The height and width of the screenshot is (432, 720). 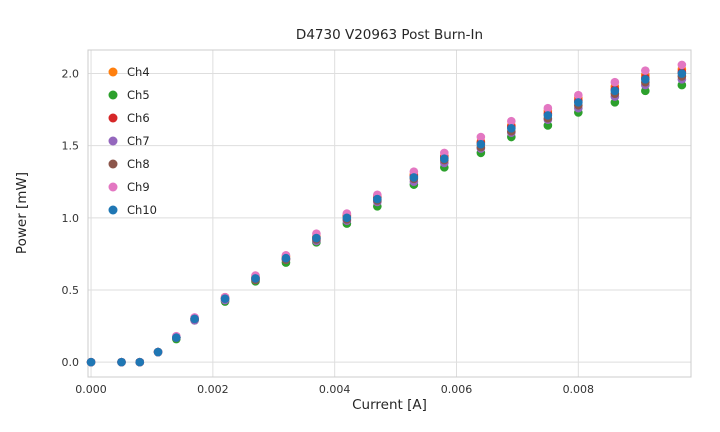 I want to click on y-tick-label: 2.0, so click(x=71, y=74).